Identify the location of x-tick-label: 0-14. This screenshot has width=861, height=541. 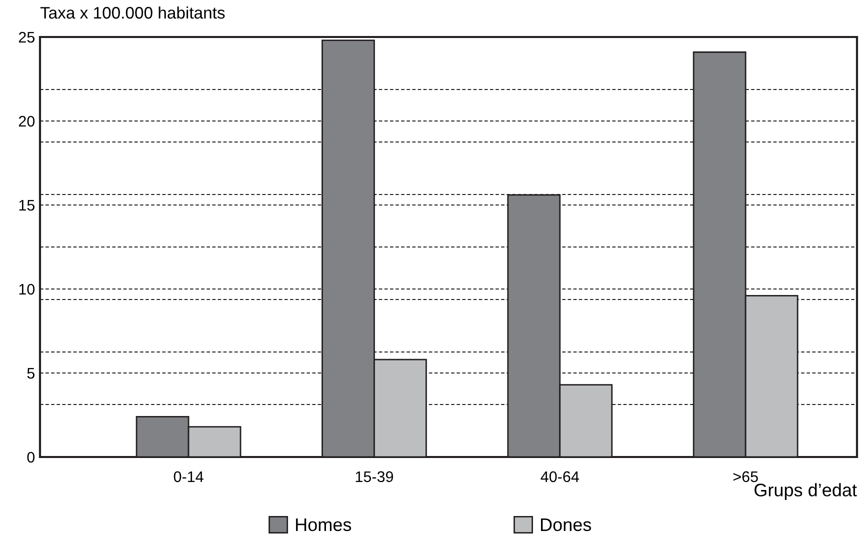
(189, 476).